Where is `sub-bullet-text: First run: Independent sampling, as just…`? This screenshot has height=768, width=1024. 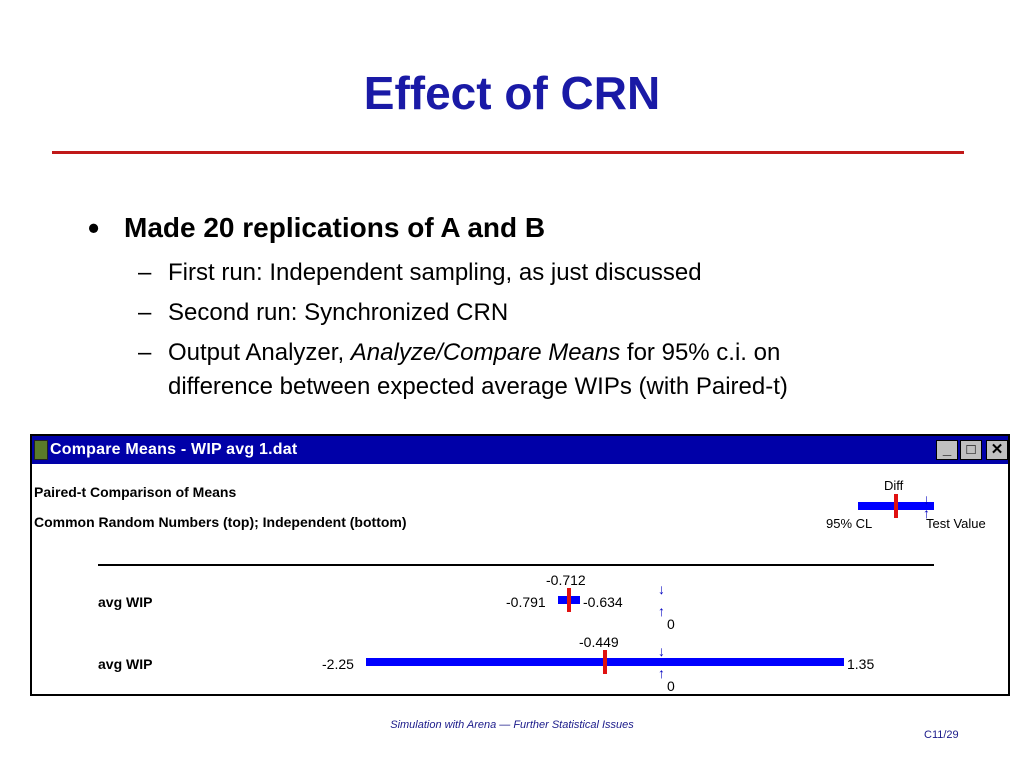 sub-bullet-text: First run: Independent sampling, as just… is located at coordinates (435, 272).